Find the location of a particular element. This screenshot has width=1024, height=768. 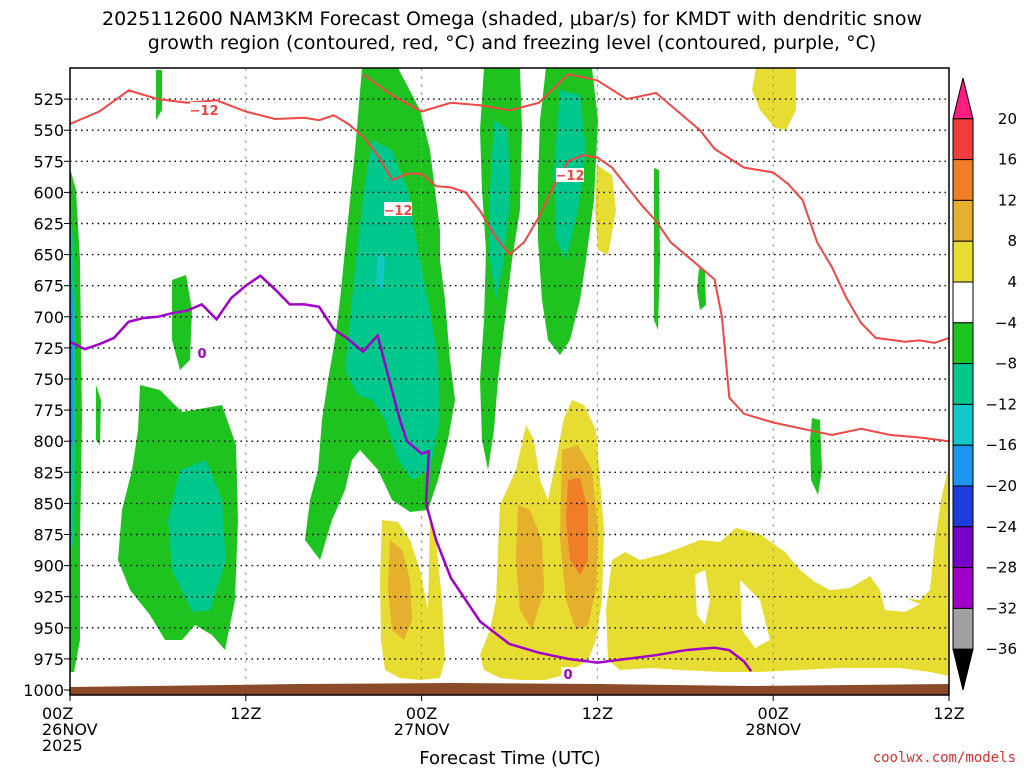

ground-terrain-strip is located at coordinates (509, 689).